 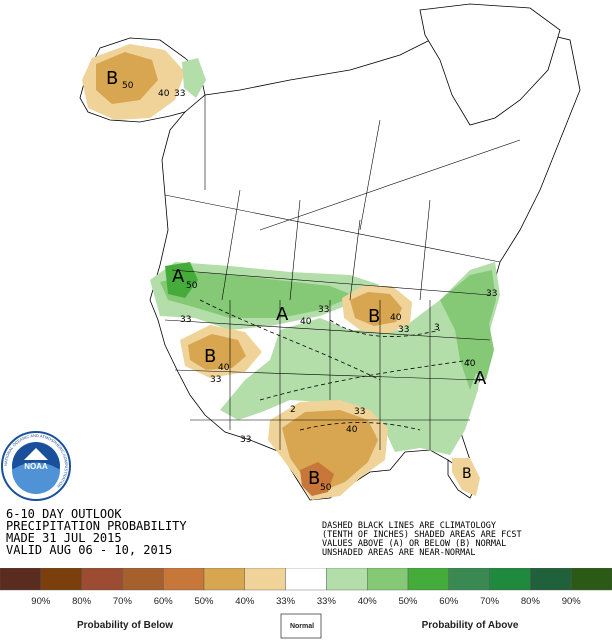 I want to click on noaa-logo-text: NOAA, so click(x=36, y=466).